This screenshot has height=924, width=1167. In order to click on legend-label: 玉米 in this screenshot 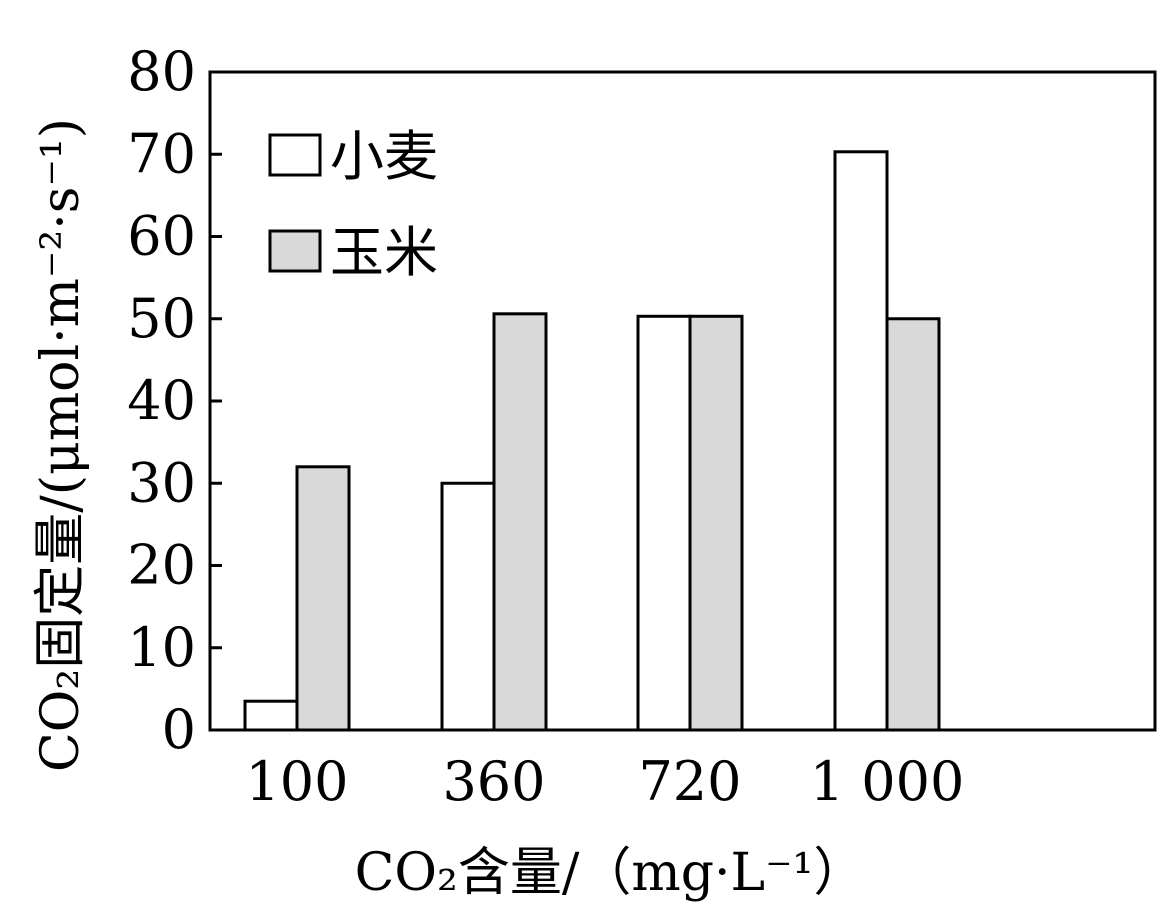, I will do `click(384, 252)`.